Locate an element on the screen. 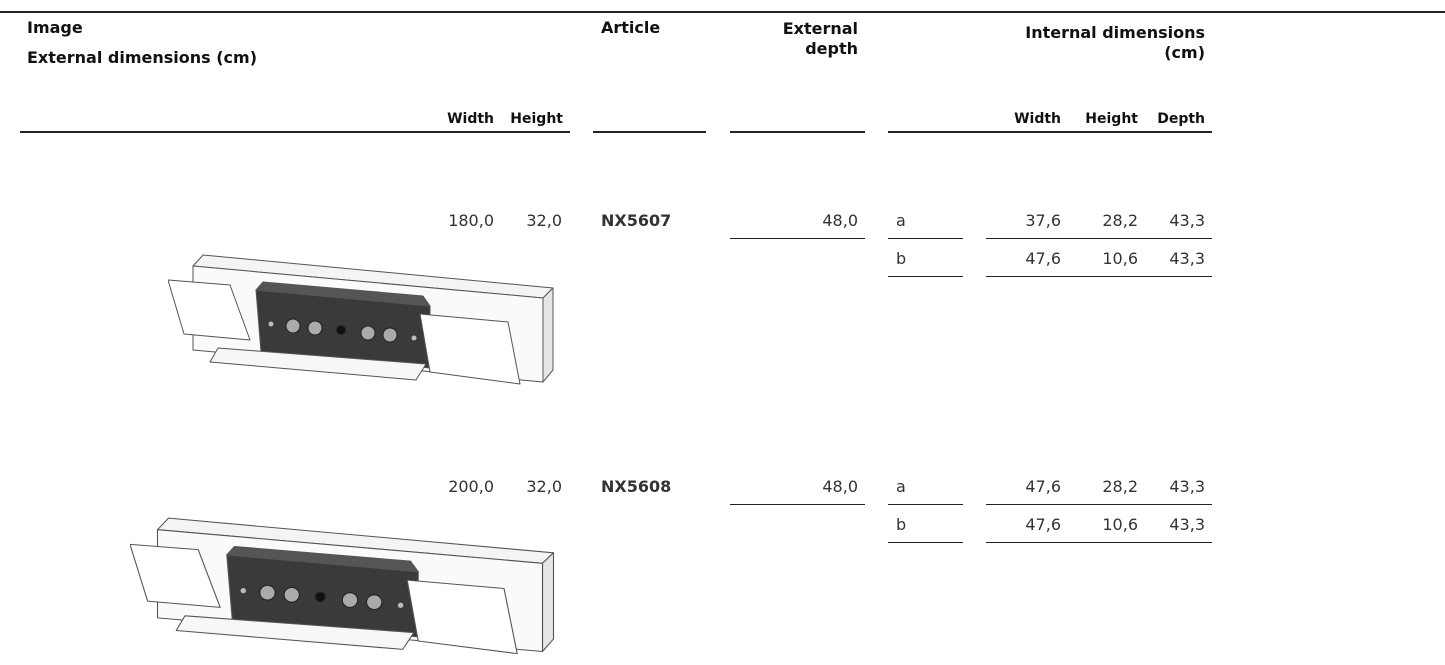 The image size is (1445, 665). header-image: Image is located at coordinates (55, 27).